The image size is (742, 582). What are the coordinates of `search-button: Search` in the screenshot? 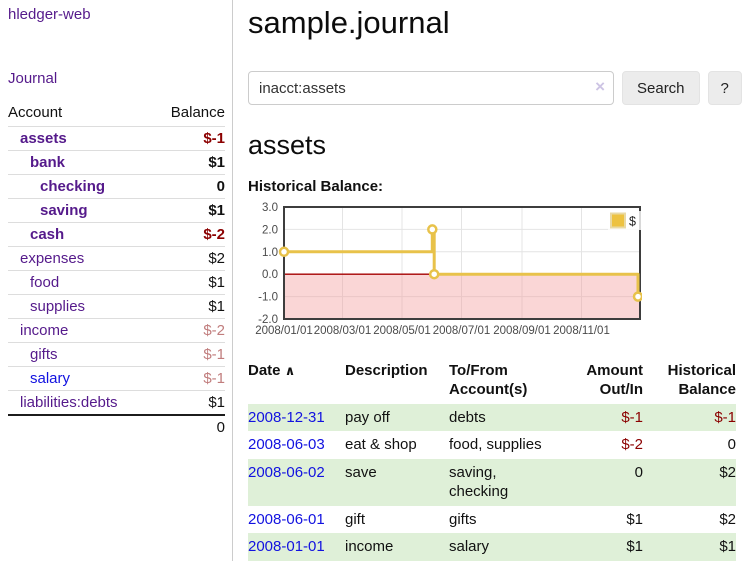 It's located at (661, 88).